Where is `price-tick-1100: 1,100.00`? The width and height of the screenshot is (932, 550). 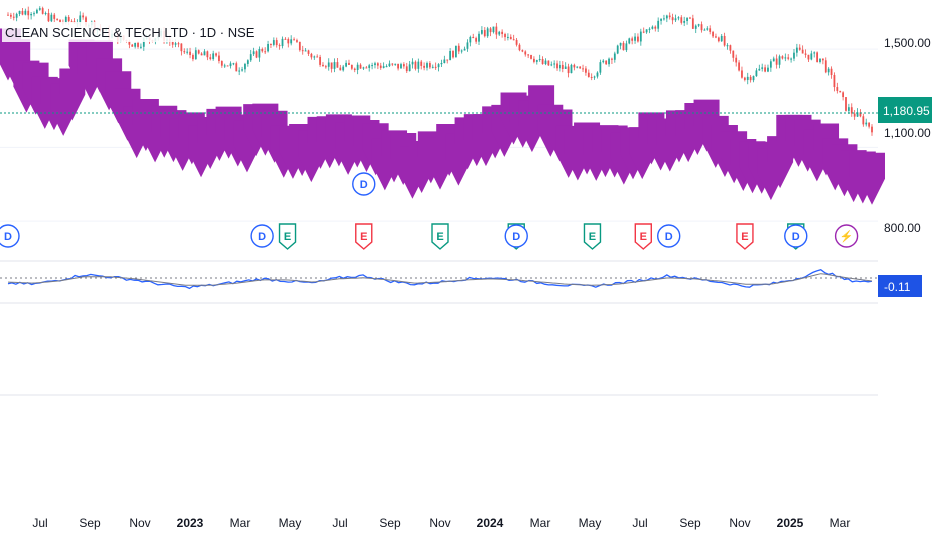 price-tick-1100: 1,100.00 is located at coordinates (907, 133).